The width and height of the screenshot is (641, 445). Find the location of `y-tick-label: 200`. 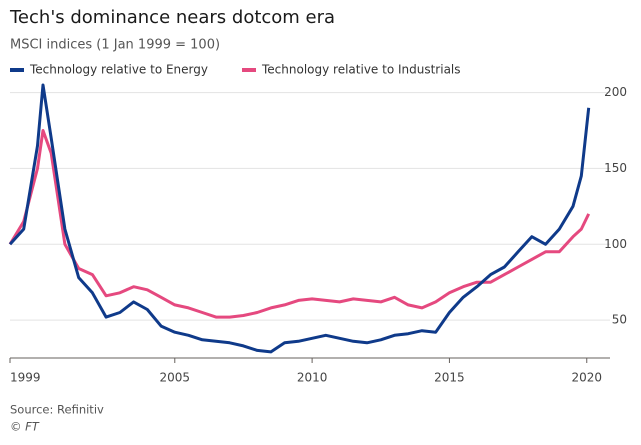

y-tick-label: 200 is located at coordinates (615, 92).